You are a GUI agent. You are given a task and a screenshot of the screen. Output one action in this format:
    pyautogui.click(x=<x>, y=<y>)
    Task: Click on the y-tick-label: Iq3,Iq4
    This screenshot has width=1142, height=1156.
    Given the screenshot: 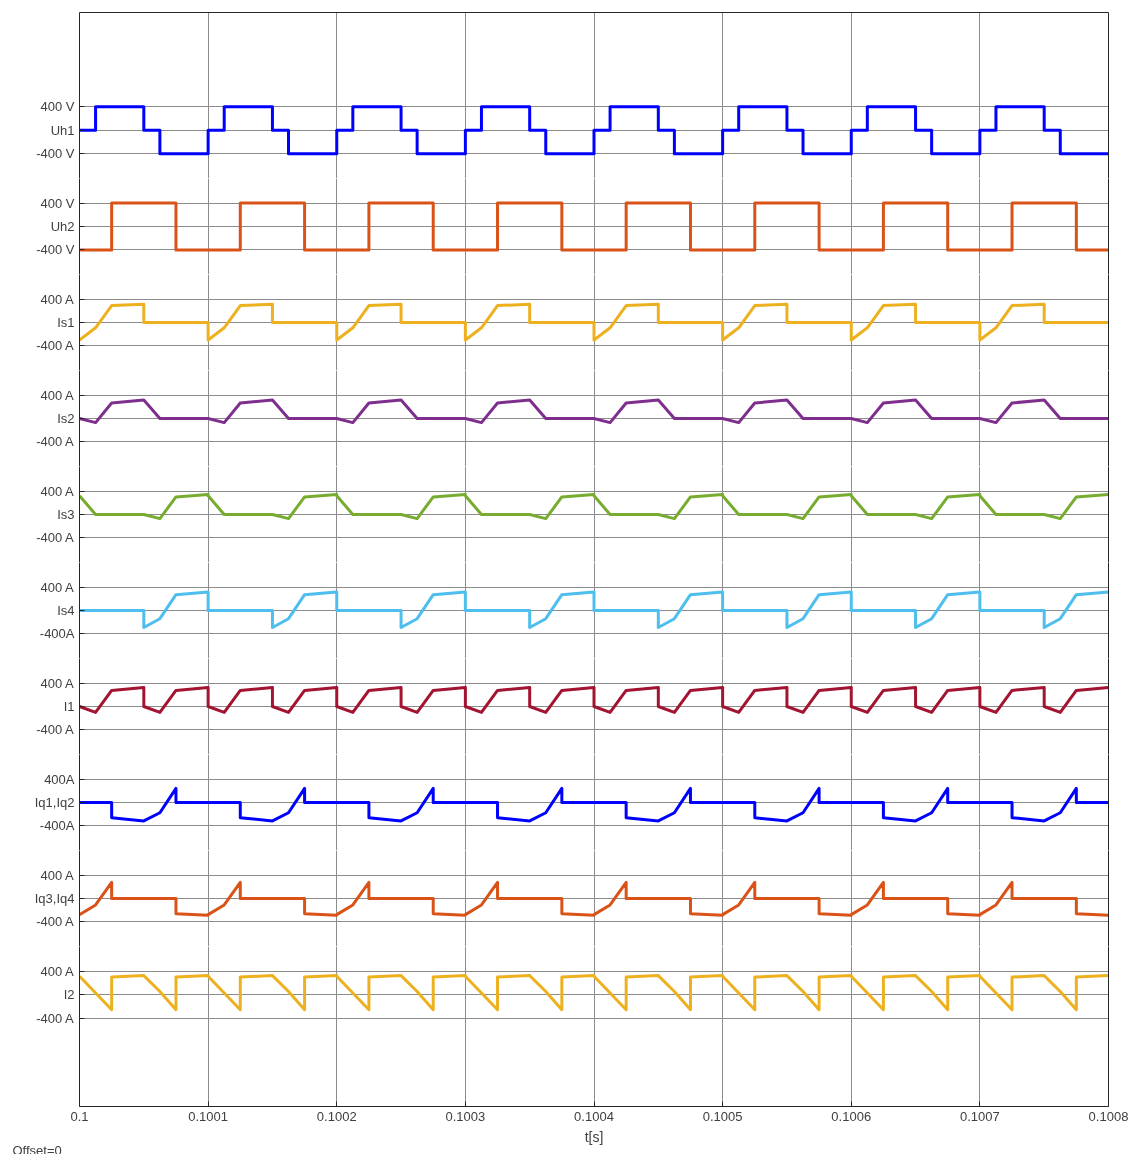 What is the action you would take?
    pyautogui.click(x=54, y=898)
    